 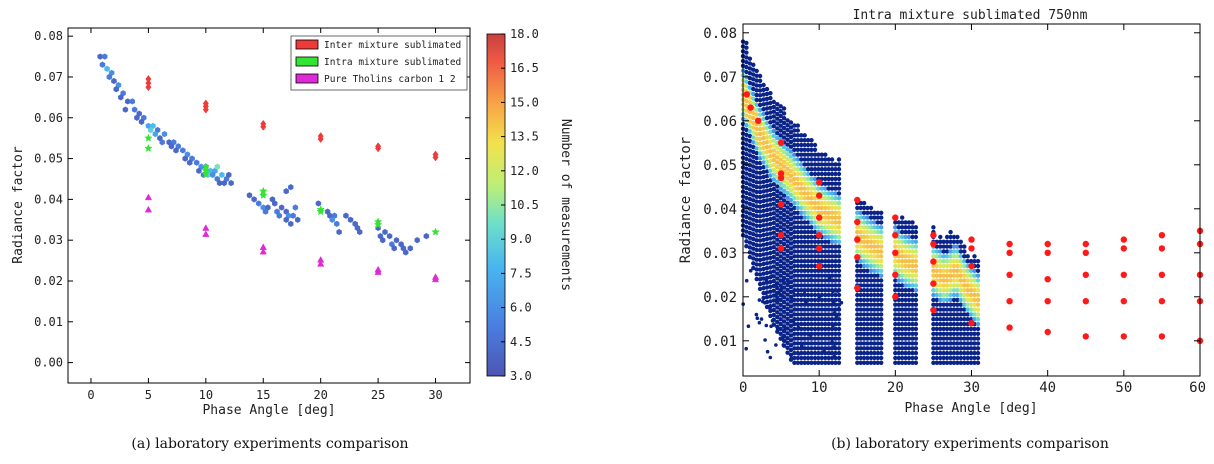 I want to click on y-tick-label: 0.06, so click(x=48, y=118).